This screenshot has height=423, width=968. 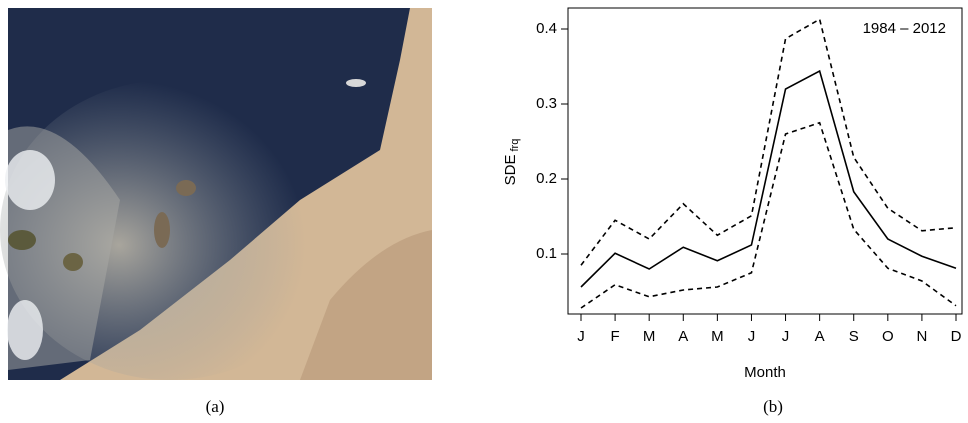 I want to click on y-axis-label-main: SDE, so click(x=510, y=170).